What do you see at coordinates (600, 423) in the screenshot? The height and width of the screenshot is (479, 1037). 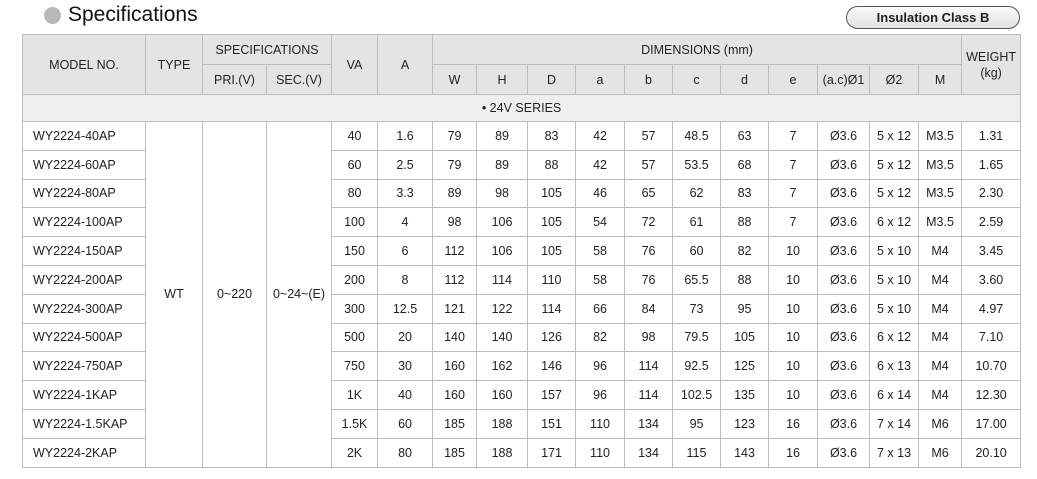 I see `value-cell: 110` at bounding box center [600, 423].